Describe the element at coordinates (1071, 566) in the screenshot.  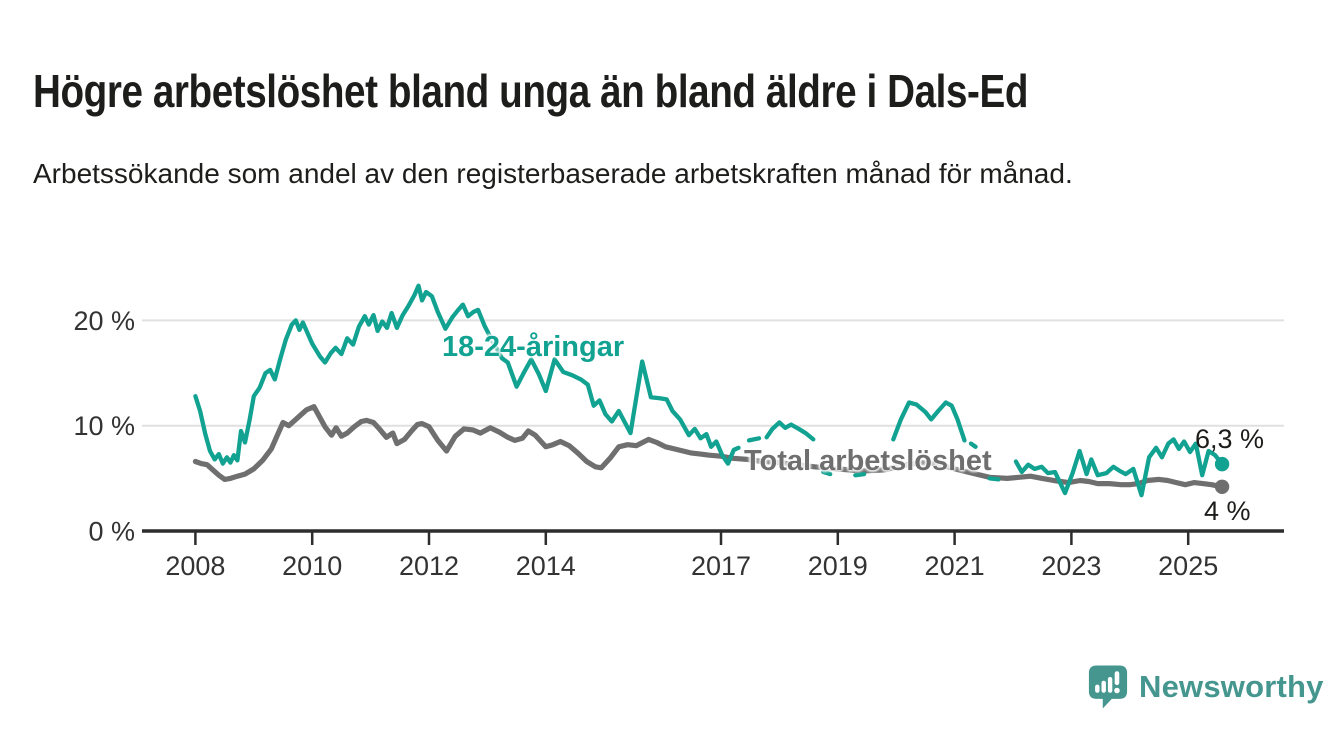
I see `x-axis-label: 2023` at that location.